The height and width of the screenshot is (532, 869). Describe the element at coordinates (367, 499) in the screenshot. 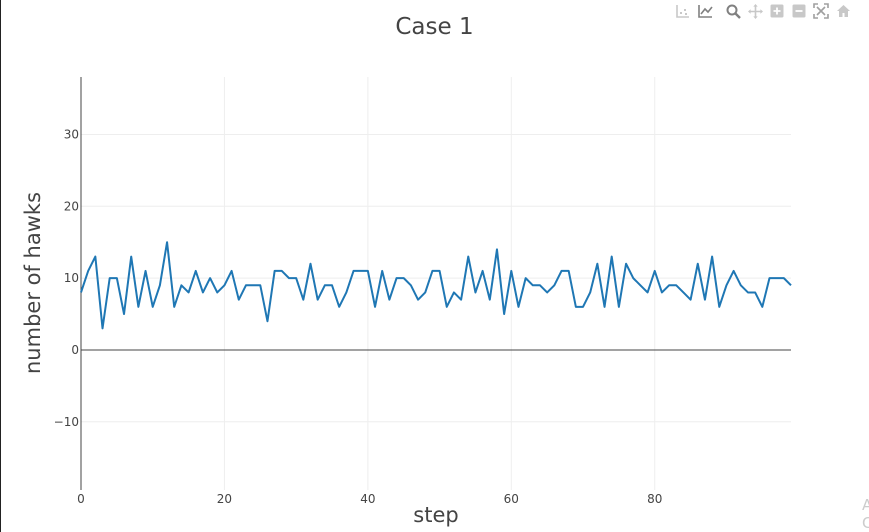

I see `x-tick-label-2: 40` at that location.